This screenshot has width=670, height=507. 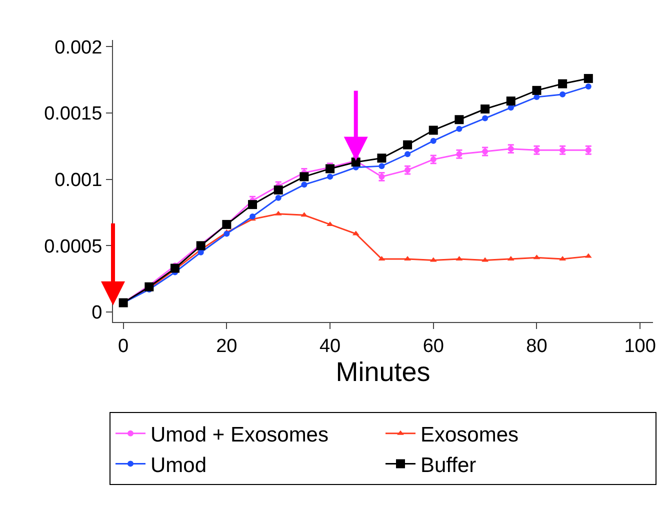 What do you see at coordinates (78, 180) in the screenshot?
I see `y-tick-label: 0.001` at bounding box center [78, 180].